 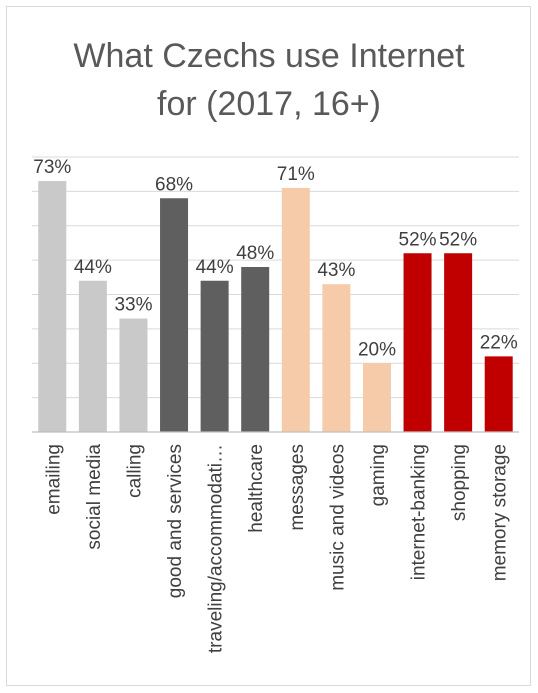 What do you see at coordinates (134, 471) in the screenshot?
I see `category-label: calling` at bounding box center [134, 471].